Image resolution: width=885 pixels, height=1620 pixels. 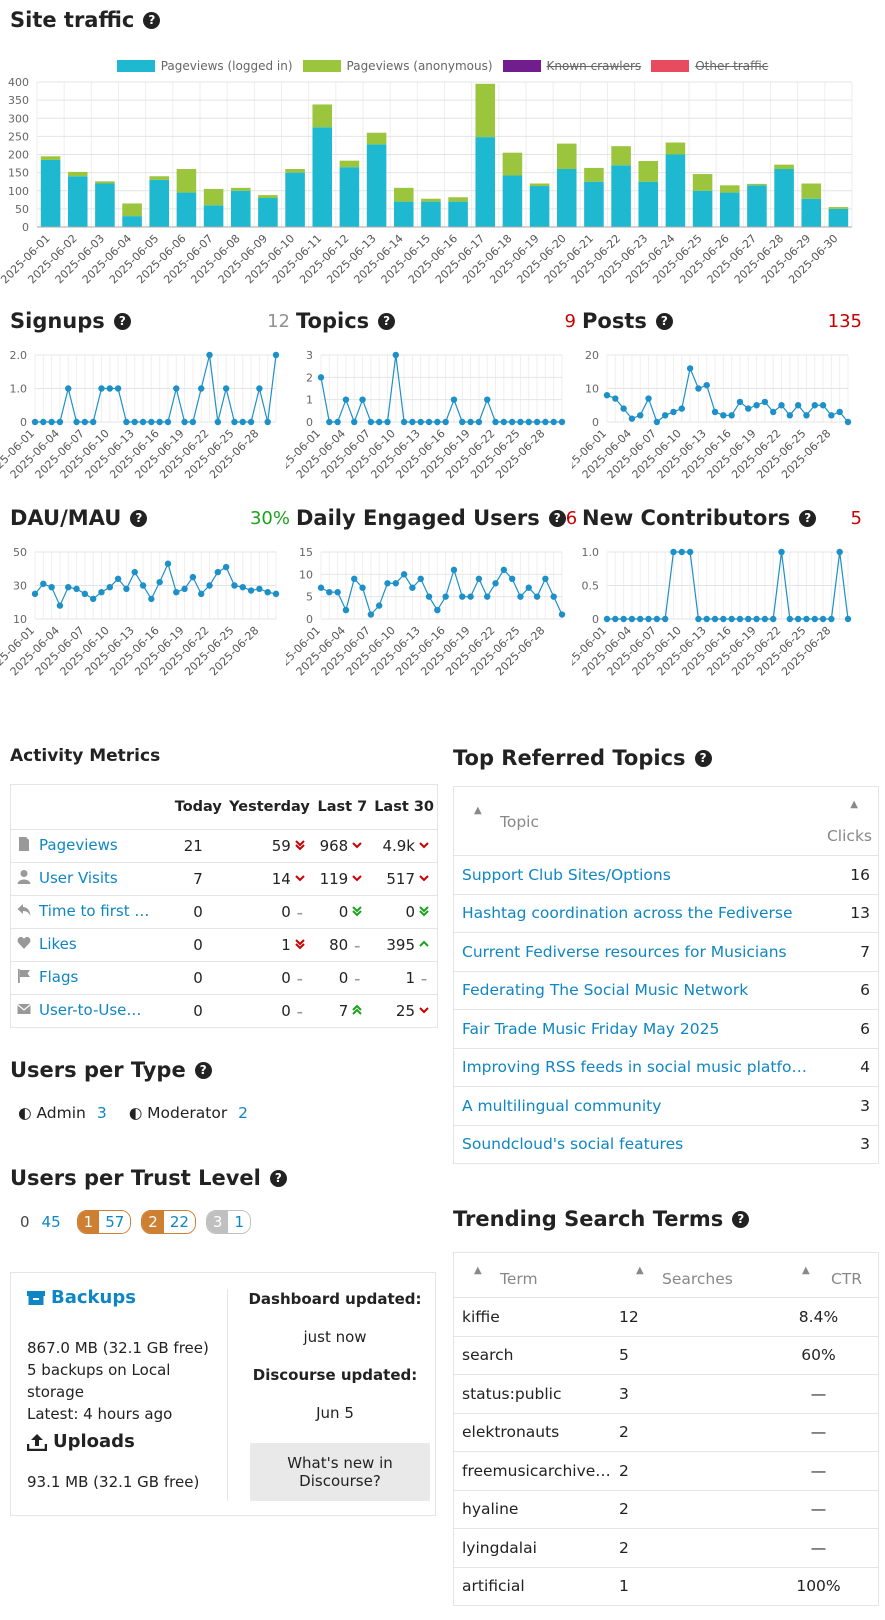 I want to click on trend-flat-icon: –, so click(x=299, y=912).